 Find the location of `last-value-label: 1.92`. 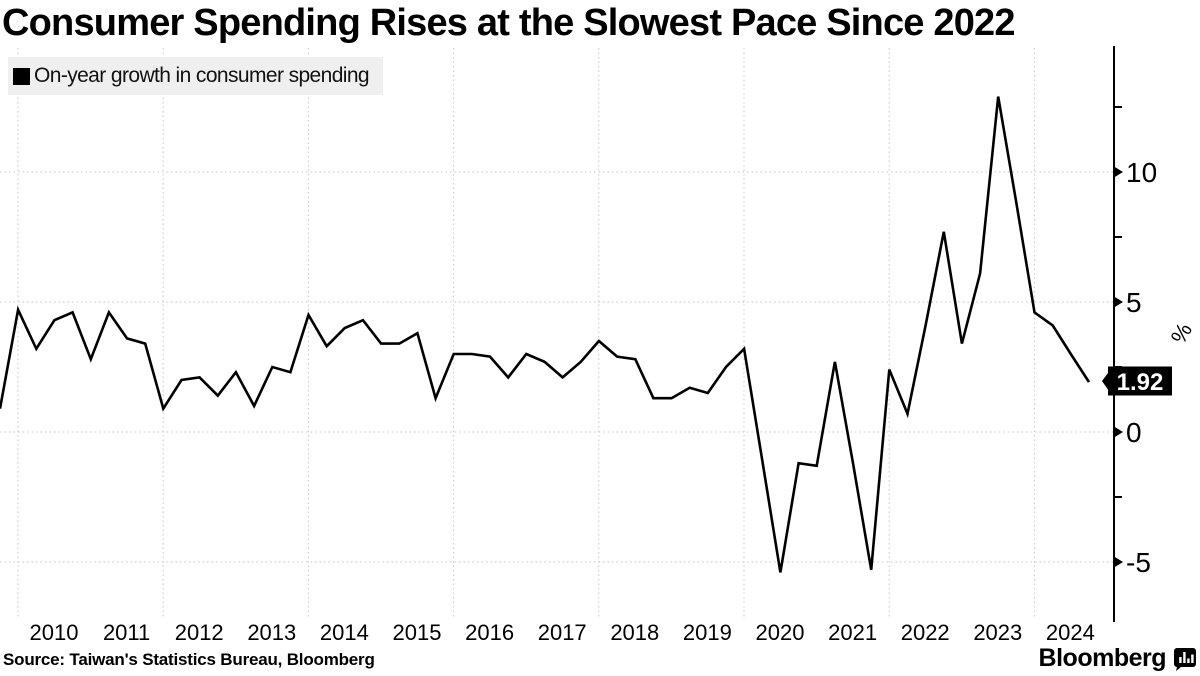

last-value-label: 1.92 is located at coordinates (1140, 382).